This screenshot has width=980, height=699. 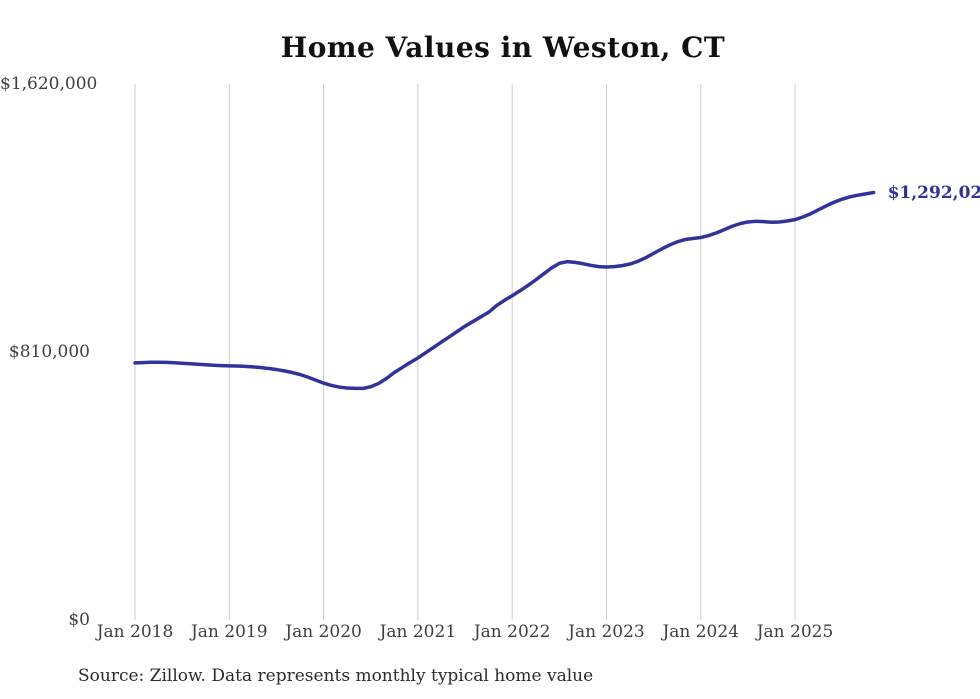 What do you see at coordinates (606, 632) in the screenshot?
I see `x-axis-tick-label: Jan 2023` at bounding box center [606, 632].